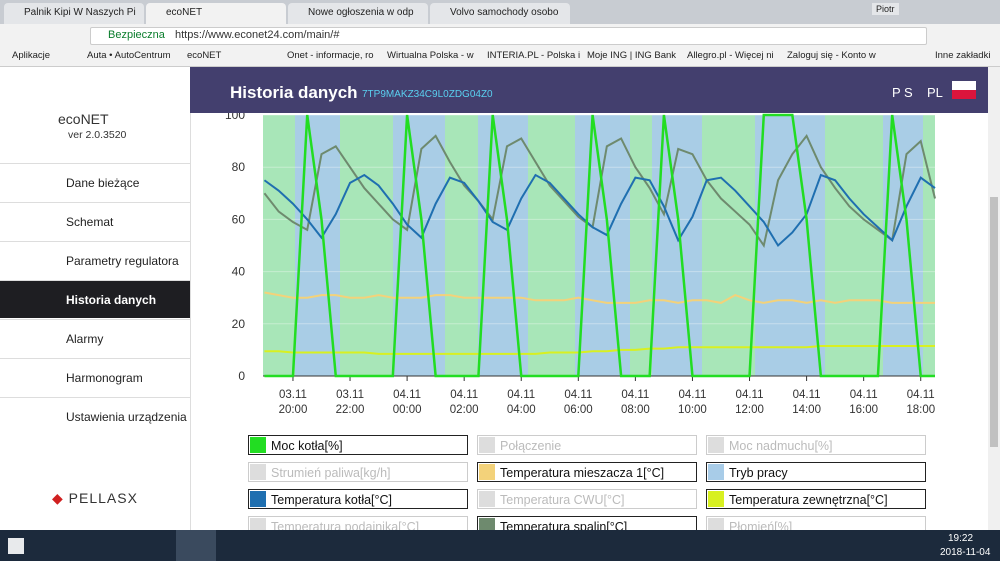  Describe the element at coordinates (816, 445) in the screenshot. I see `legend-item: Moc nadmuchu[%]` at that location.